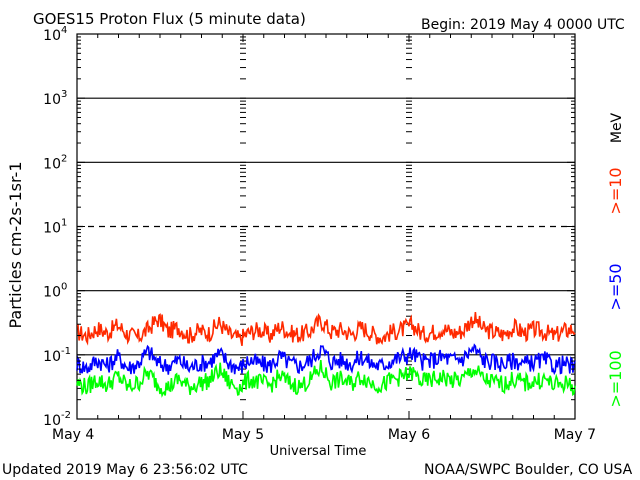 This screenshot has height=480, width=640. Describe the element at coordinates (64, 223) in the screenshot. I see `y-tick-exponent: 1` at that location.